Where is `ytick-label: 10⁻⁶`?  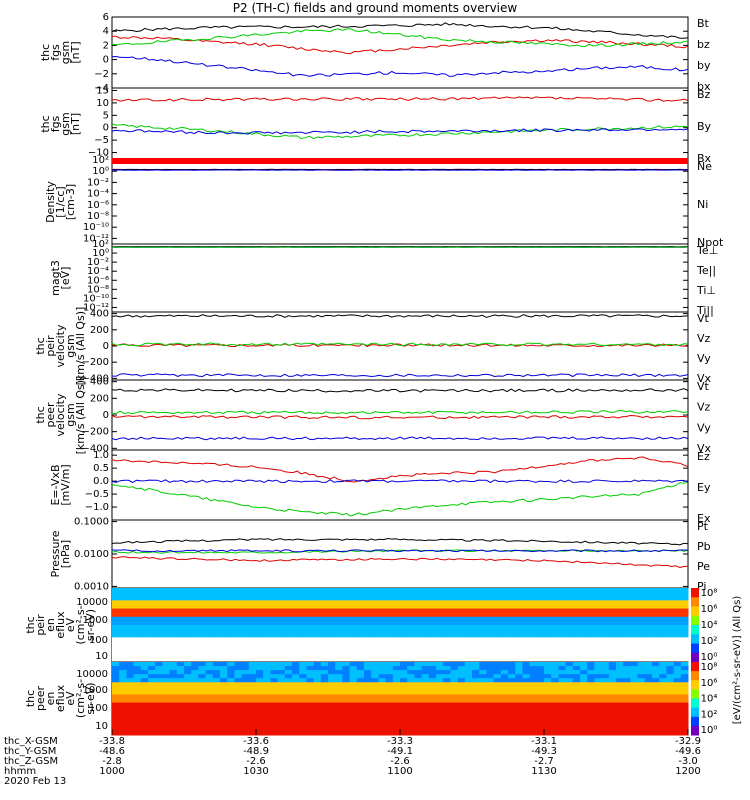 ytick-label: 10⁻⁶ is located at coordinates (98, 280).